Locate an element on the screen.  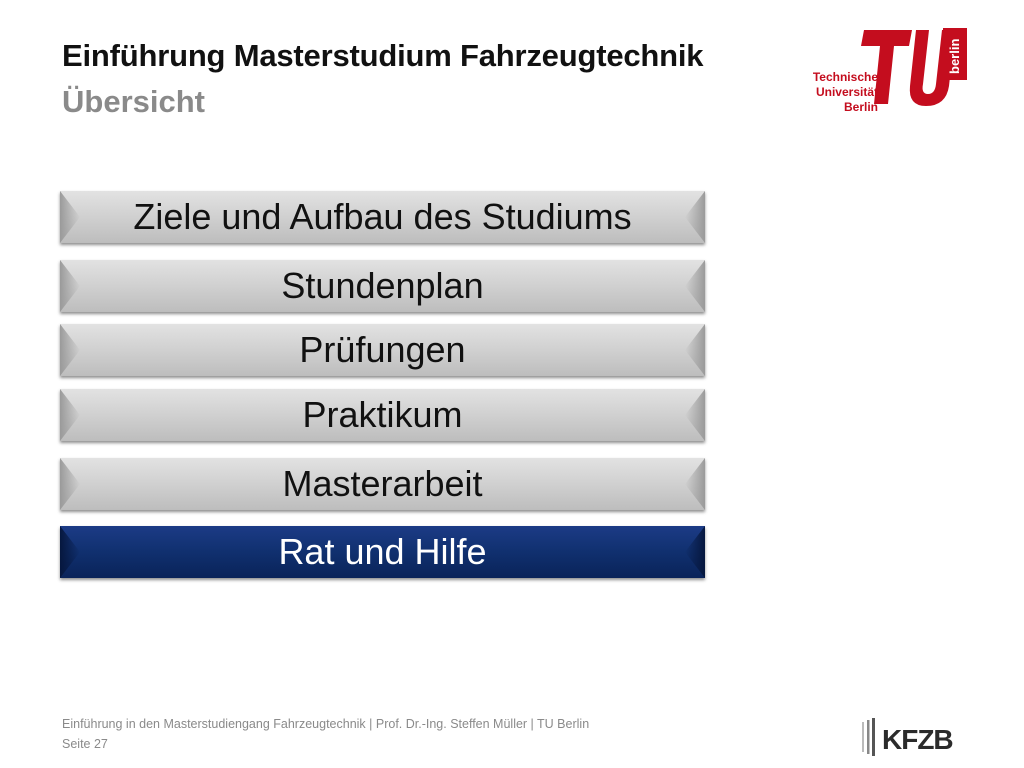
page-number: Seite 27 is located at coordinates (85, 744).